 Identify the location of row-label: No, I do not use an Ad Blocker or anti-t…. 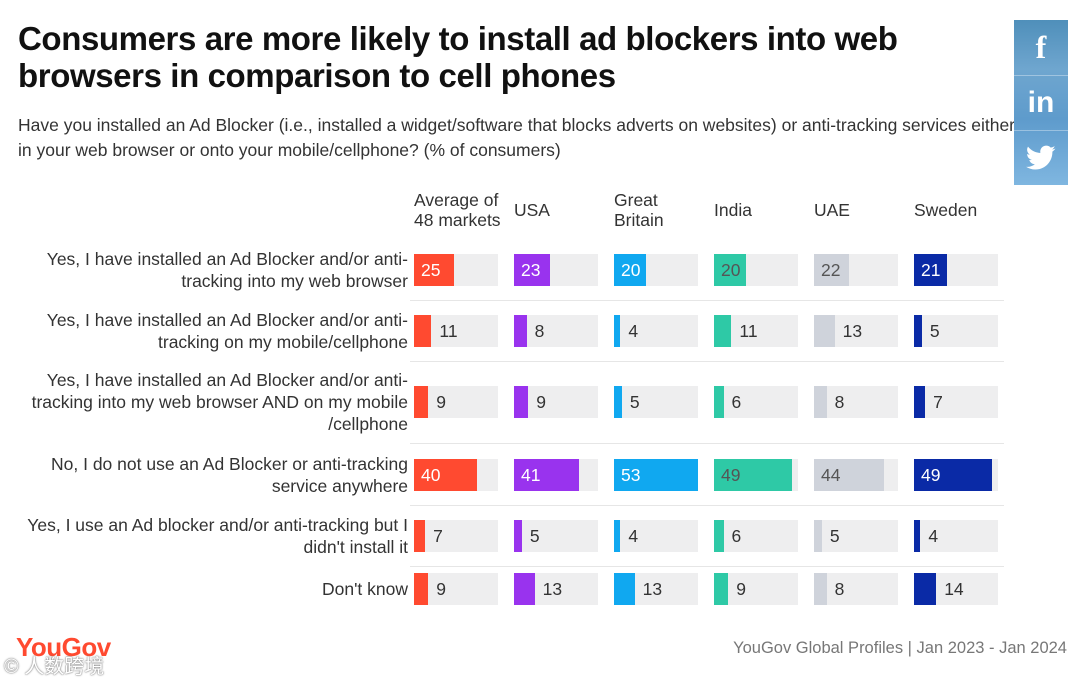
(229, 475).